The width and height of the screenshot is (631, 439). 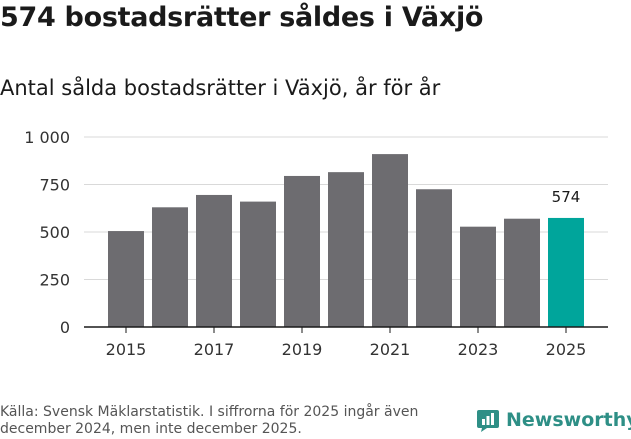 What do you see at coordinates (568, 420) in the screenshot?
I see `brand-name: Newsworthy` at bounding box center [568, 420].